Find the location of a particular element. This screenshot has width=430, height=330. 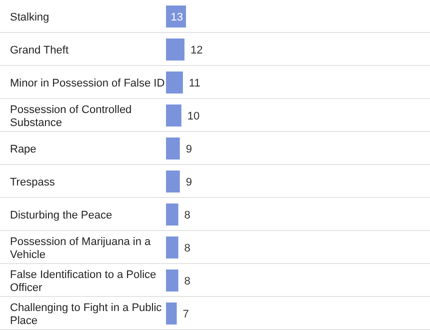

data-label: 7 is located at coordinates (185, 314).